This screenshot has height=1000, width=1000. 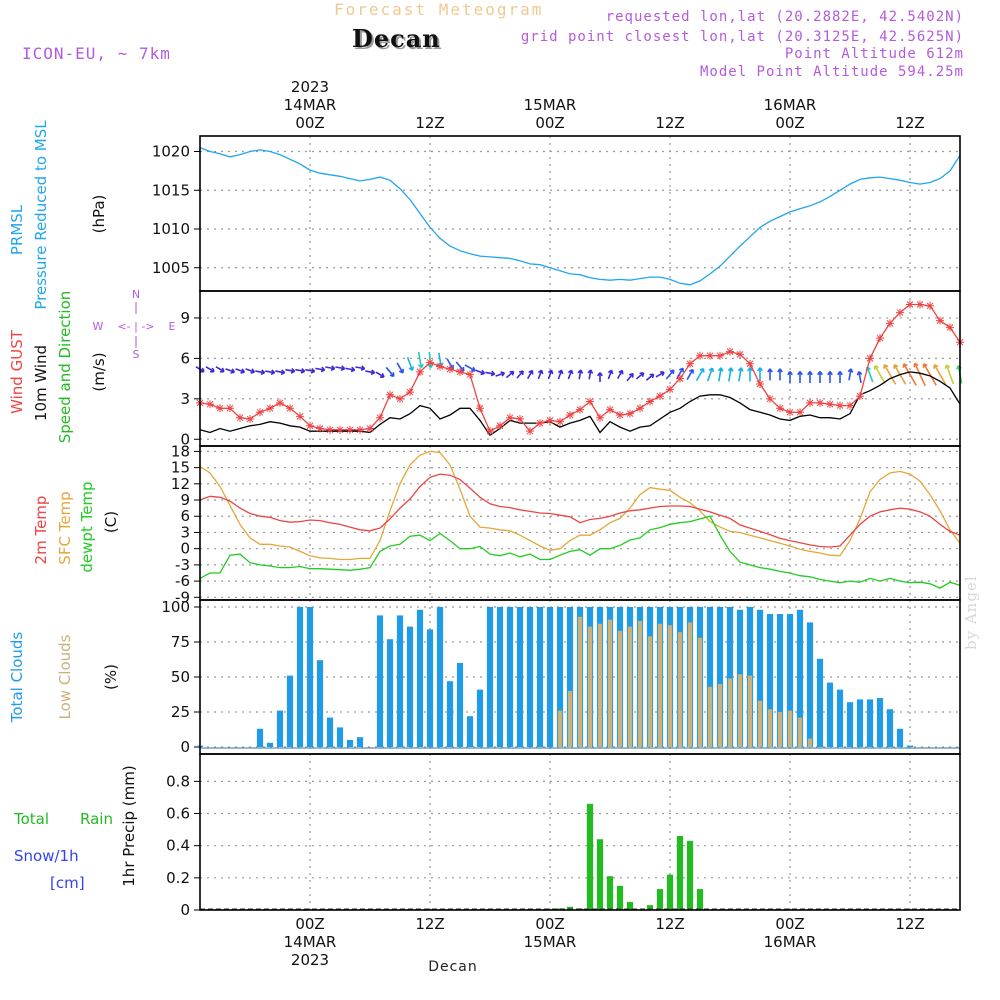 What do you see at coordinates (831, 72) in the screenshot?
I see `model-point-altitude: Model Point Altitude 594.25m` at bounding box center [831, 72].